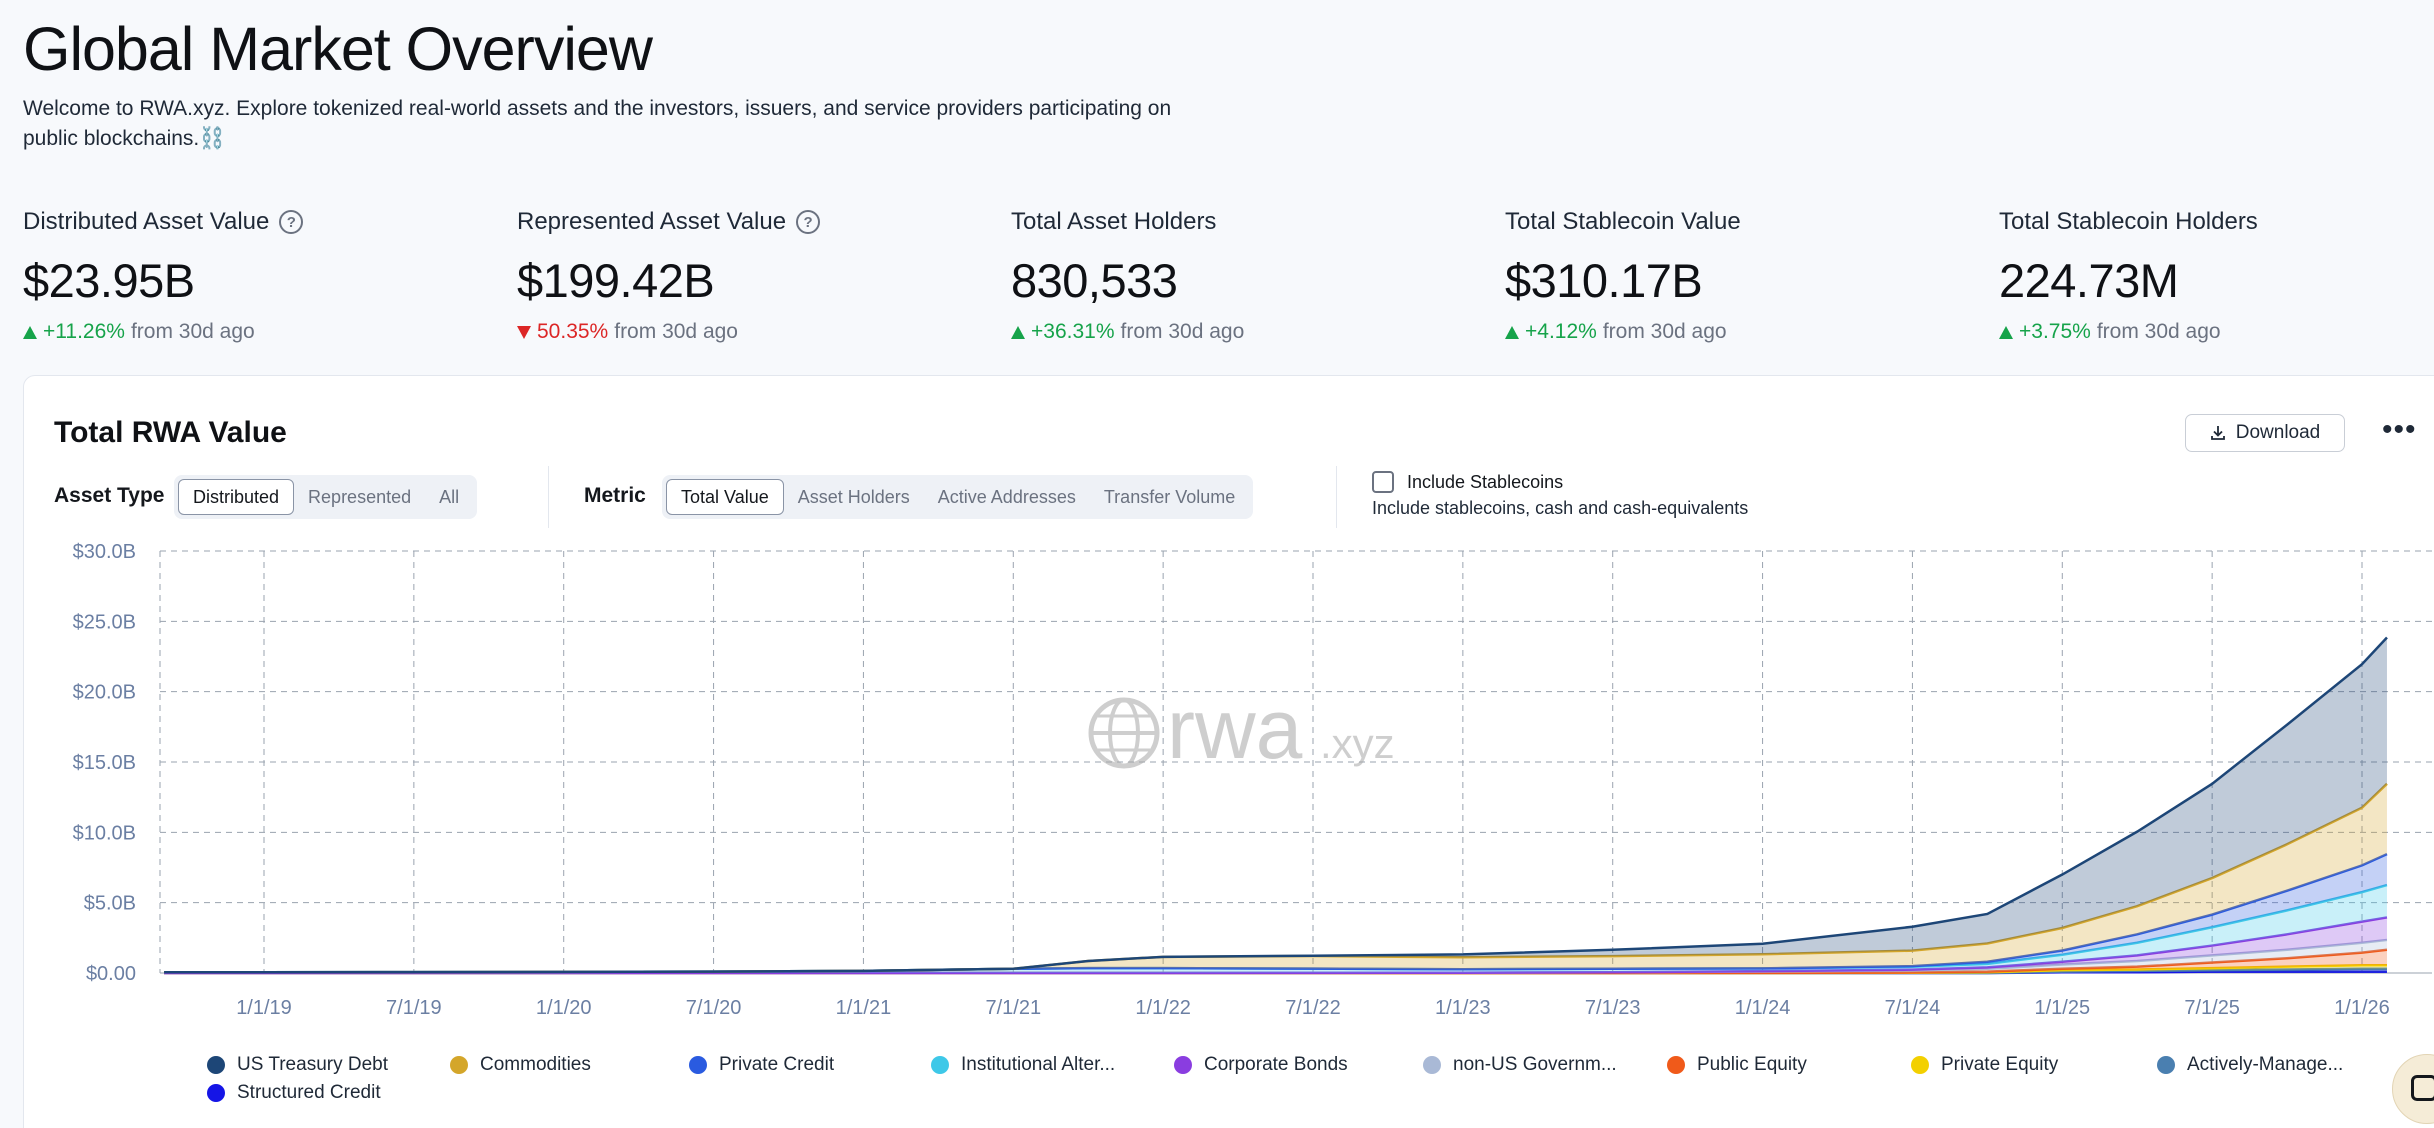  What do you see at coordinates (548, 497) in the screenshot?
I see `controls-divider` at bounding box center [548, 497].